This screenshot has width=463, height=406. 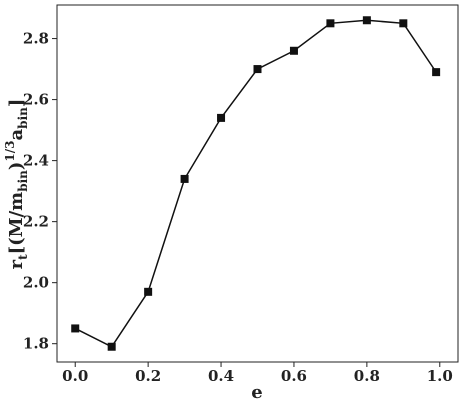 I want to click on y-axis-label: rt[(M/mbin)1/3abin], so click(x=16, y=184).